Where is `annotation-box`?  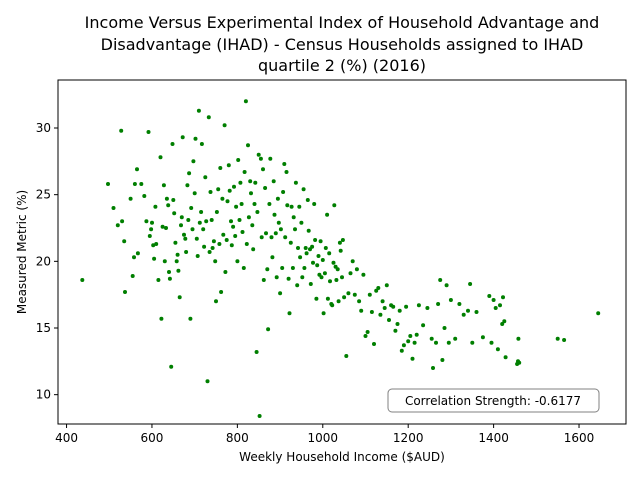 annotation-box is located at coordinates (493, 400).